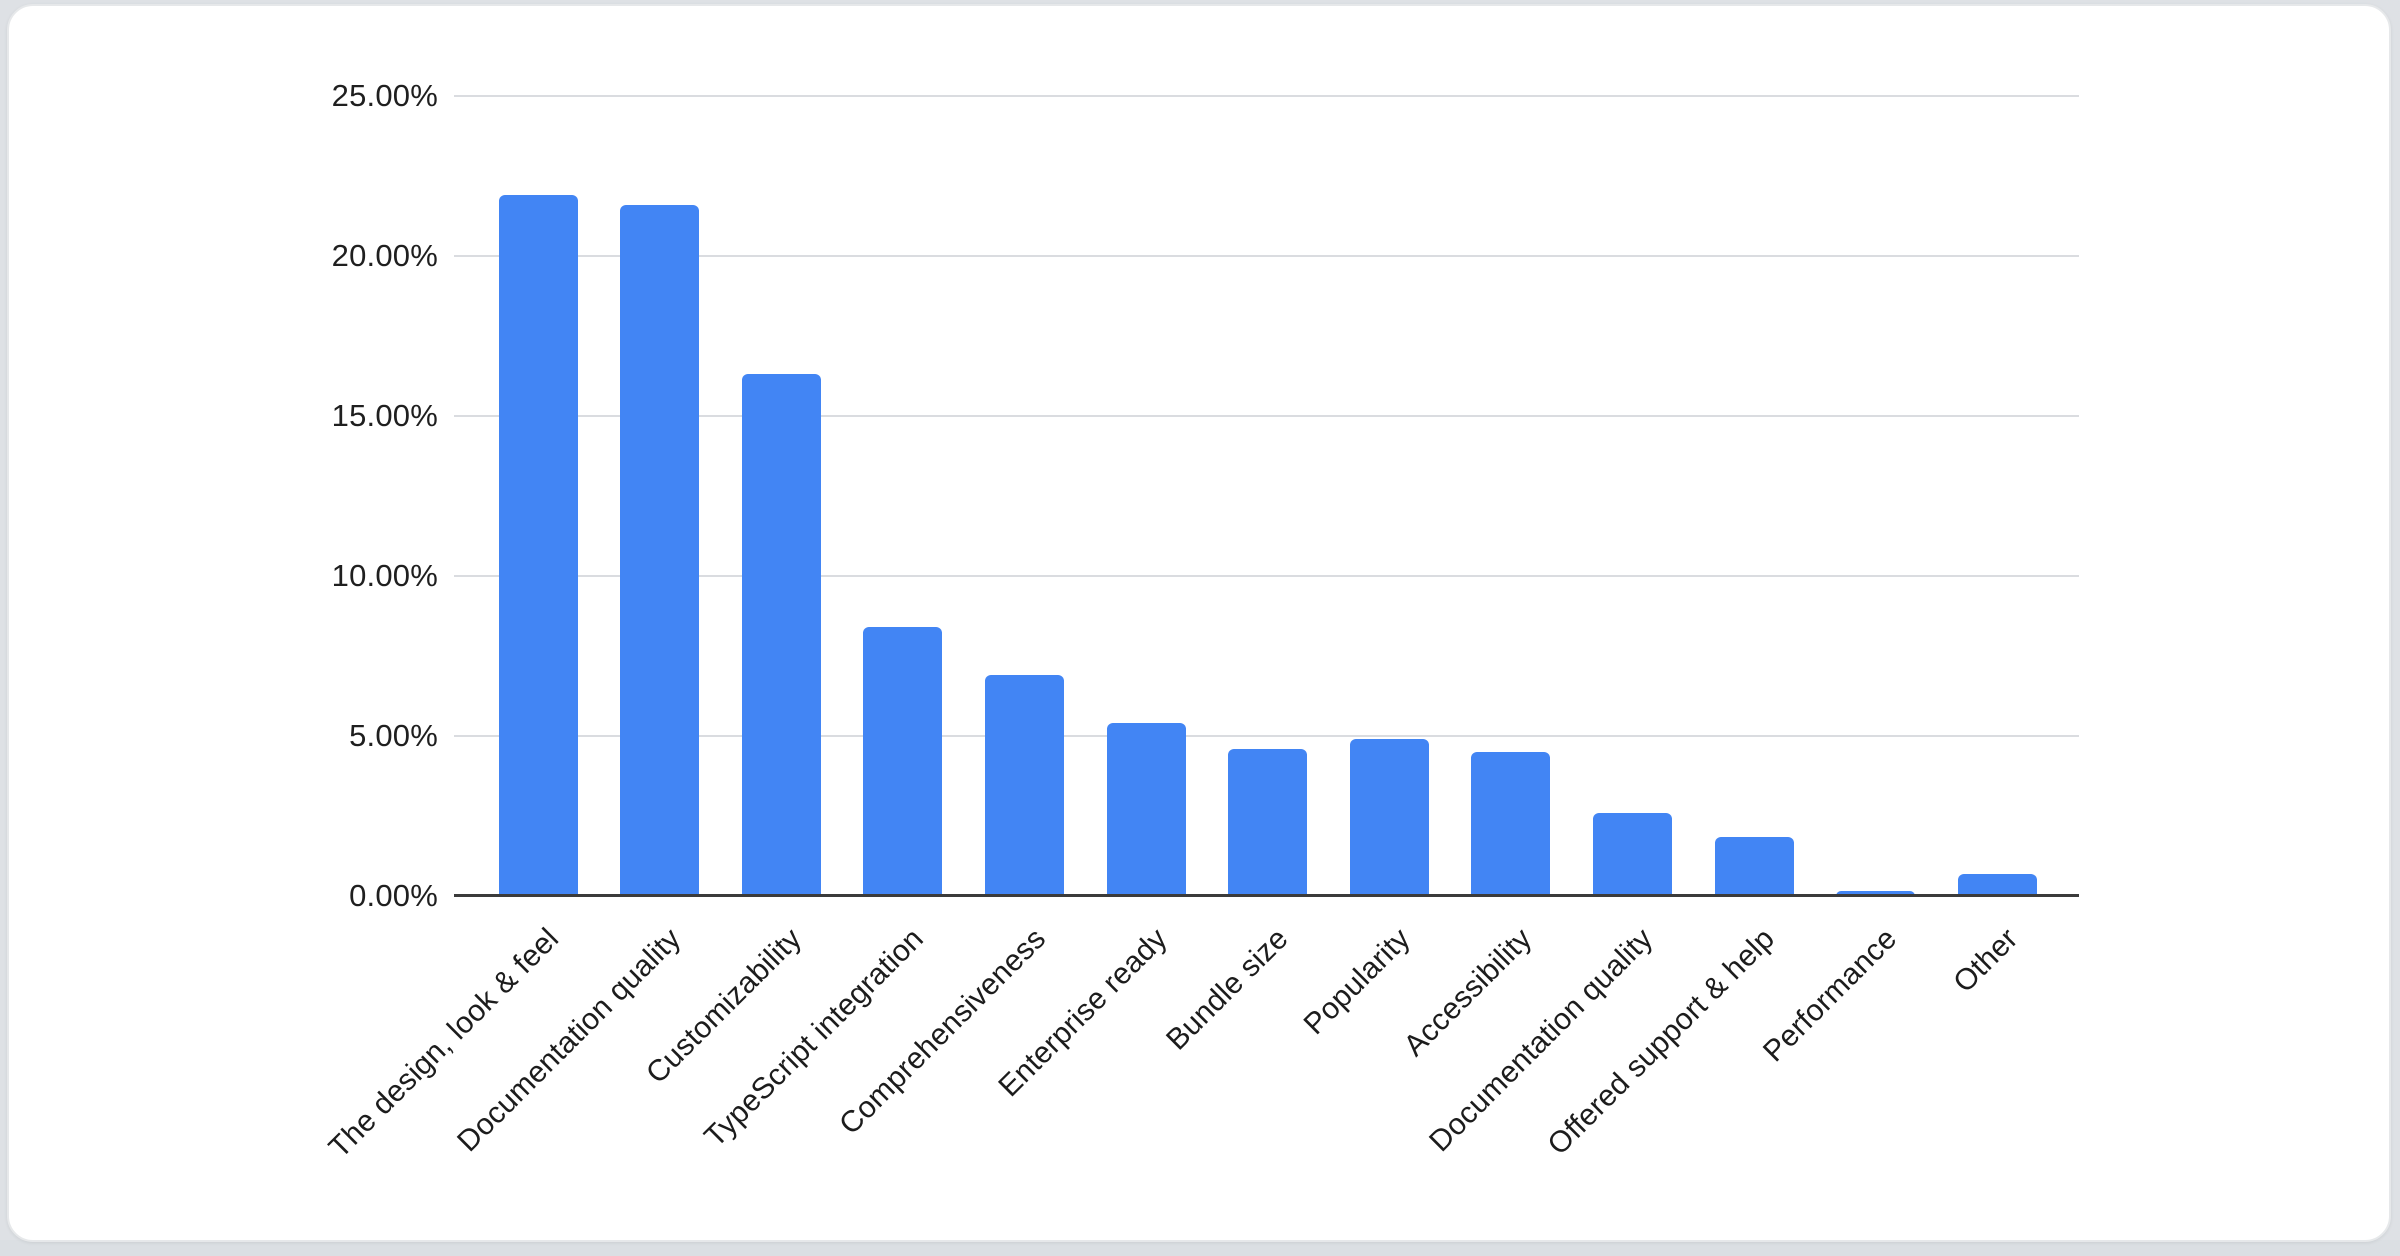 This screenshot has height=1256, width=2400. What do you see at coordinates (1357, 982) in the screenshot?
I see `x-category-label-popularity-7: Popularity` at bounding box center [1357, 982].